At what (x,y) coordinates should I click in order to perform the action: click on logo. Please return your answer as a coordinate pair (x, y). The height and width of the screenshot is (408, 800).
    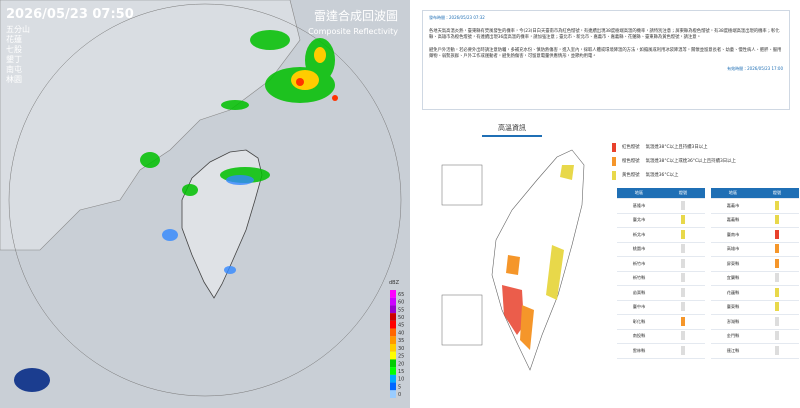
    Looking at the image, I should click on (32, 380).